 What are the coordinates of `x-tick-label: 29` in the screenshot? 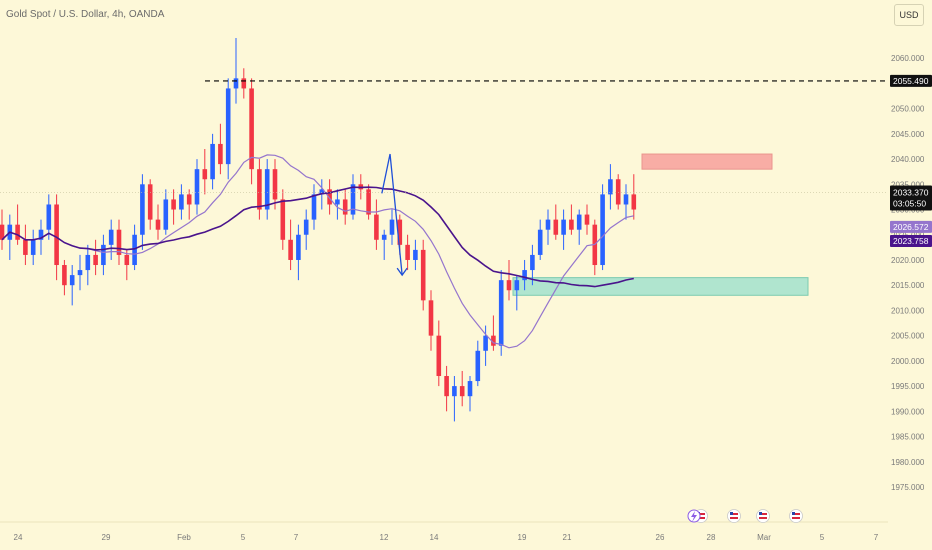 It's located at (106, 537).